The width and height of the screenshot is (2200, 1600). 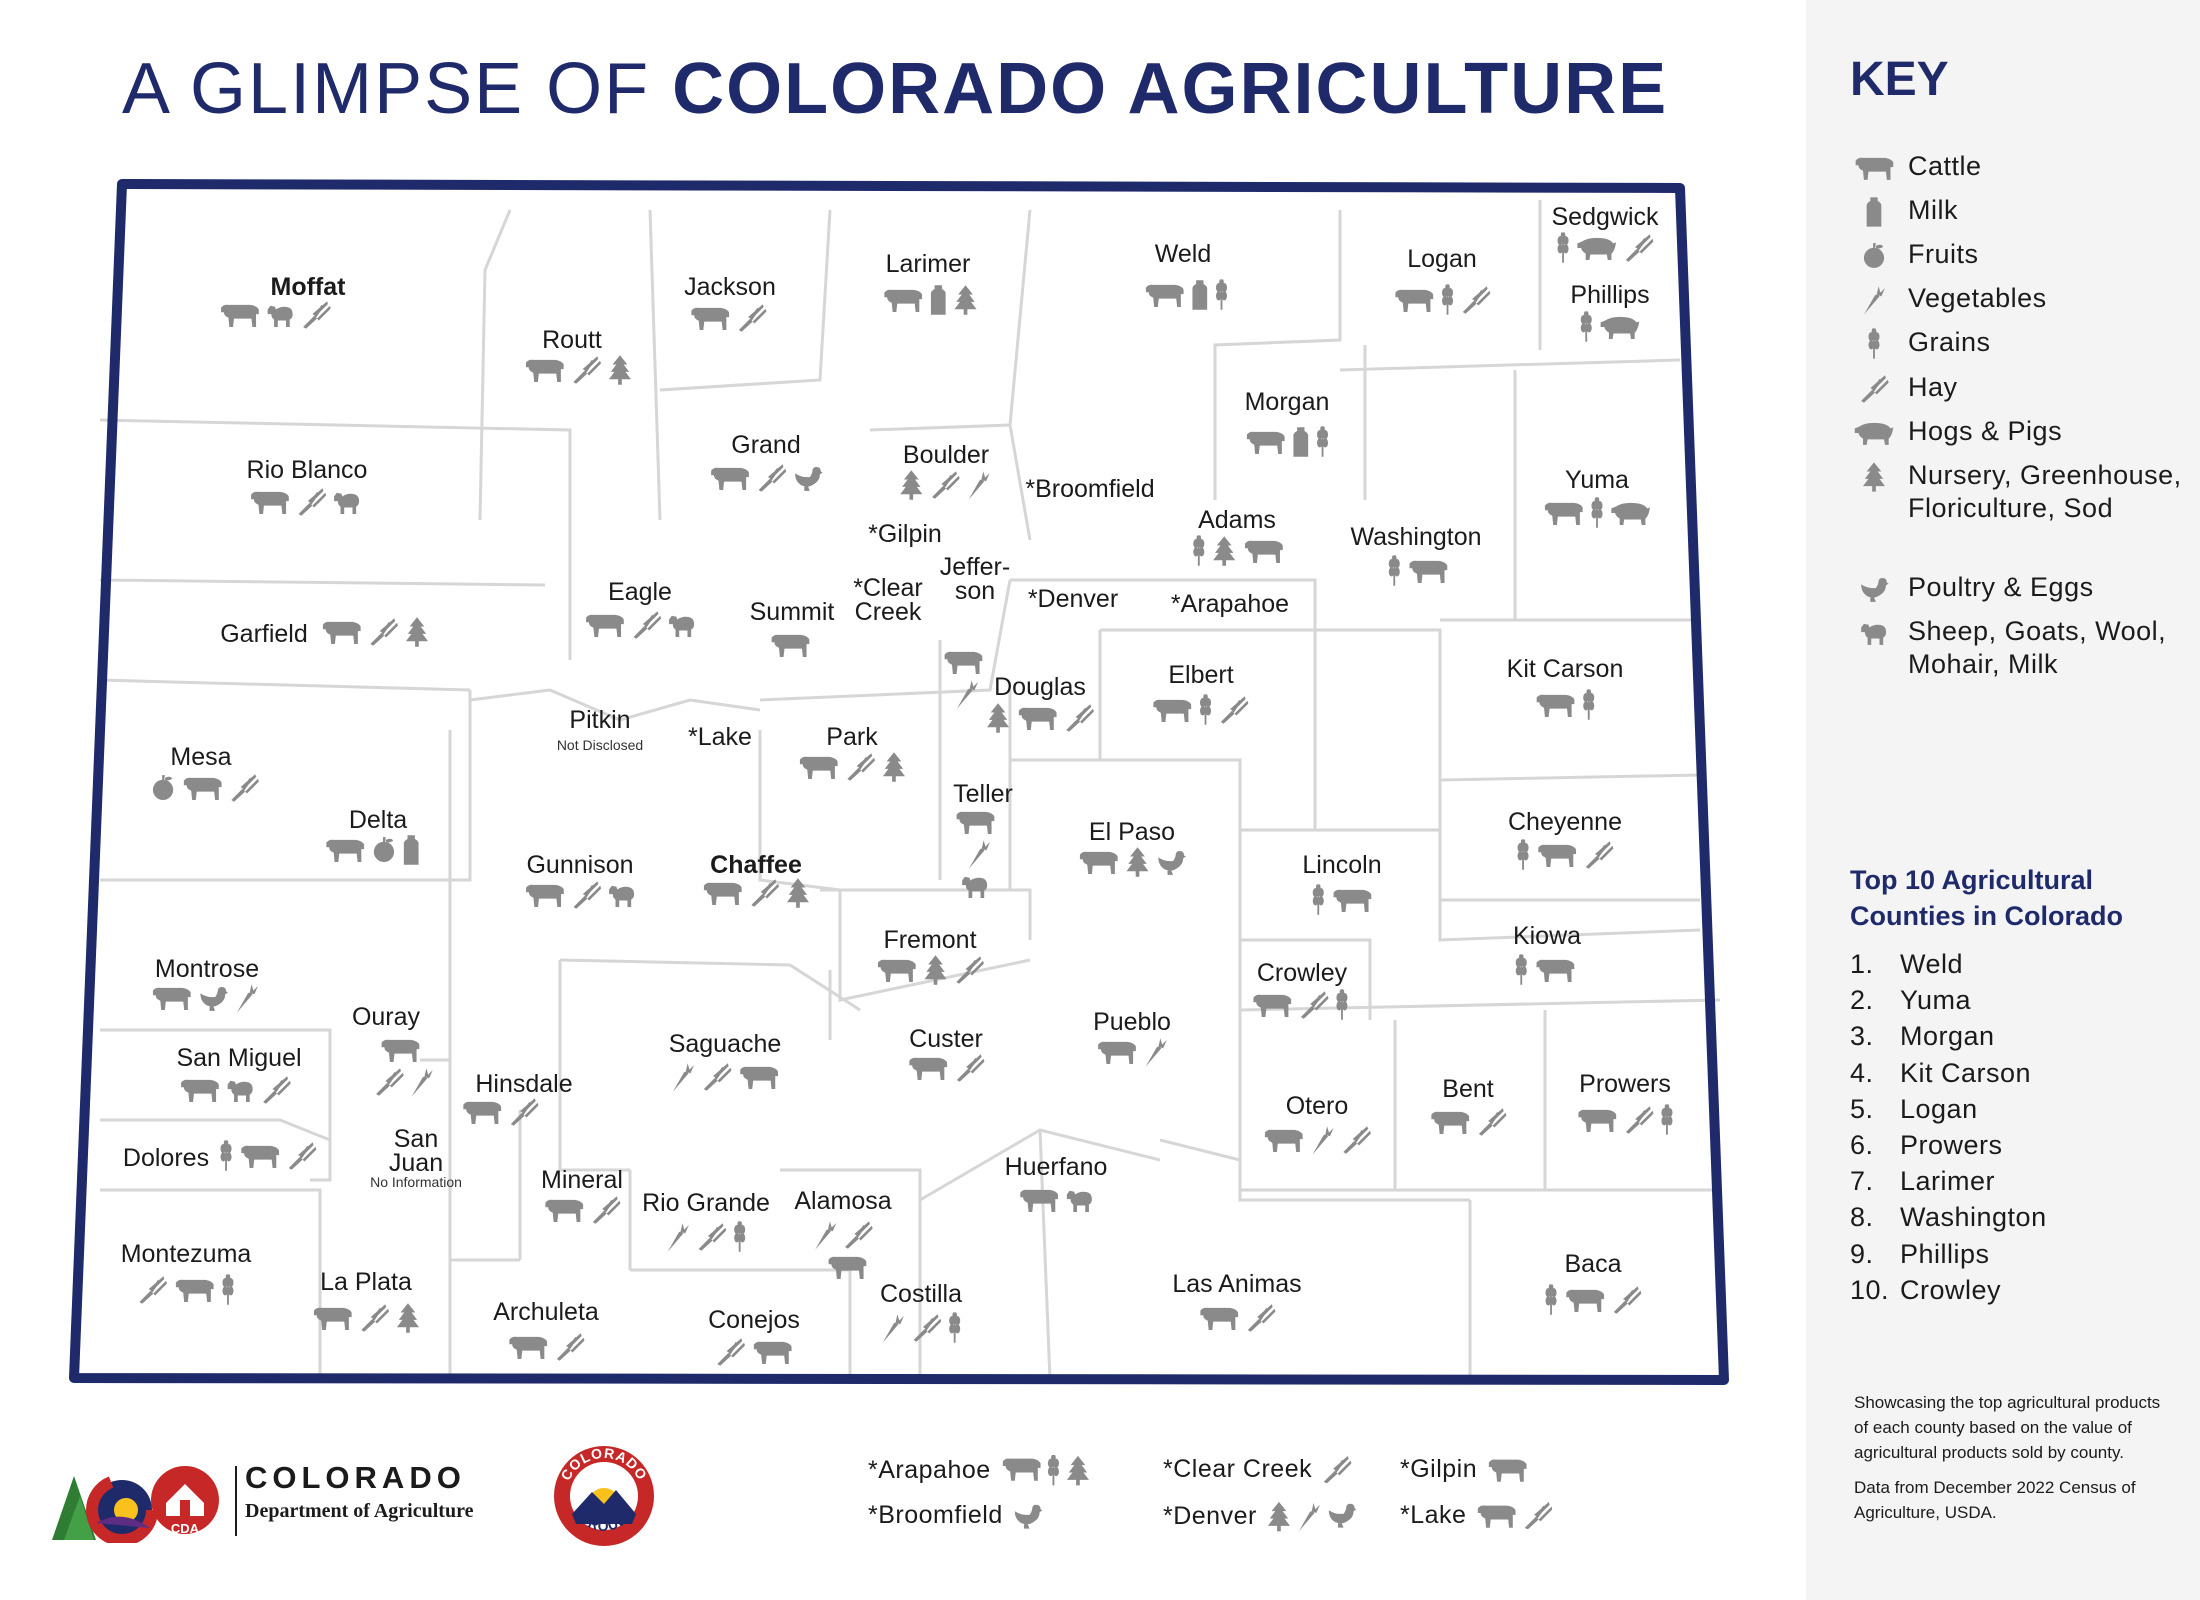 I want to click on poultry-icon, so click(x=1028, y=1516).